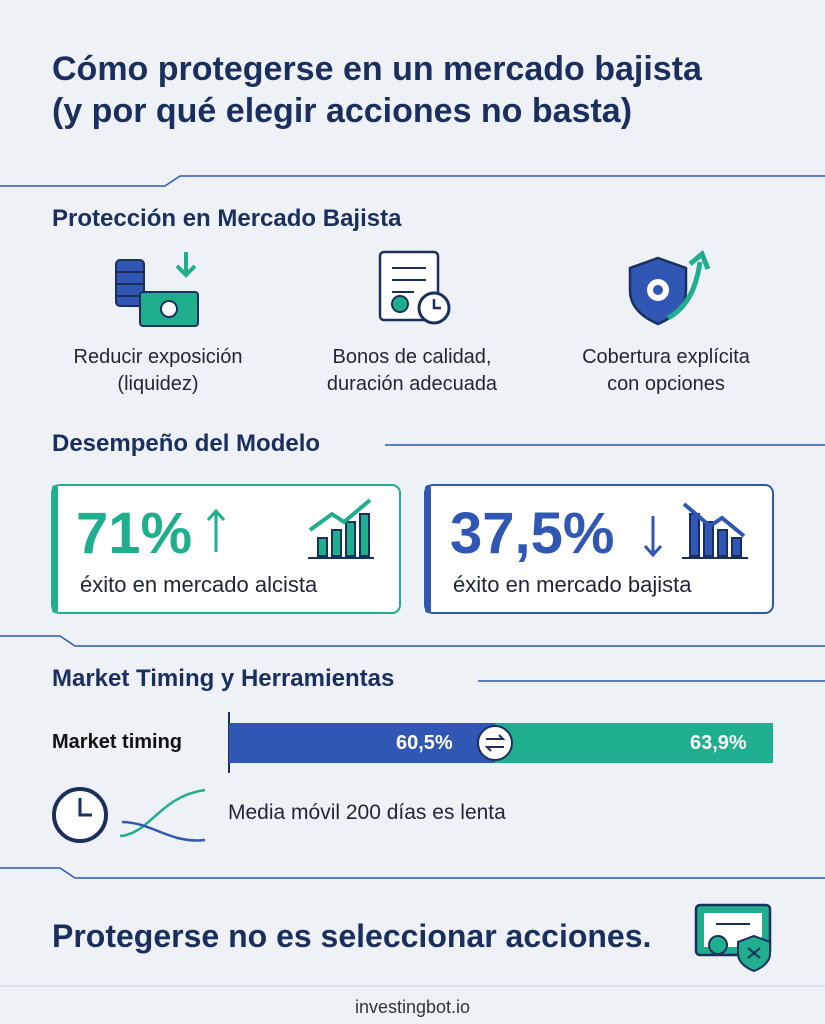 The height and width of the screenshot is (1024, 825). Describe the element at coordinates (634, 743) in the screenshot. I see `bar-right` at that location.